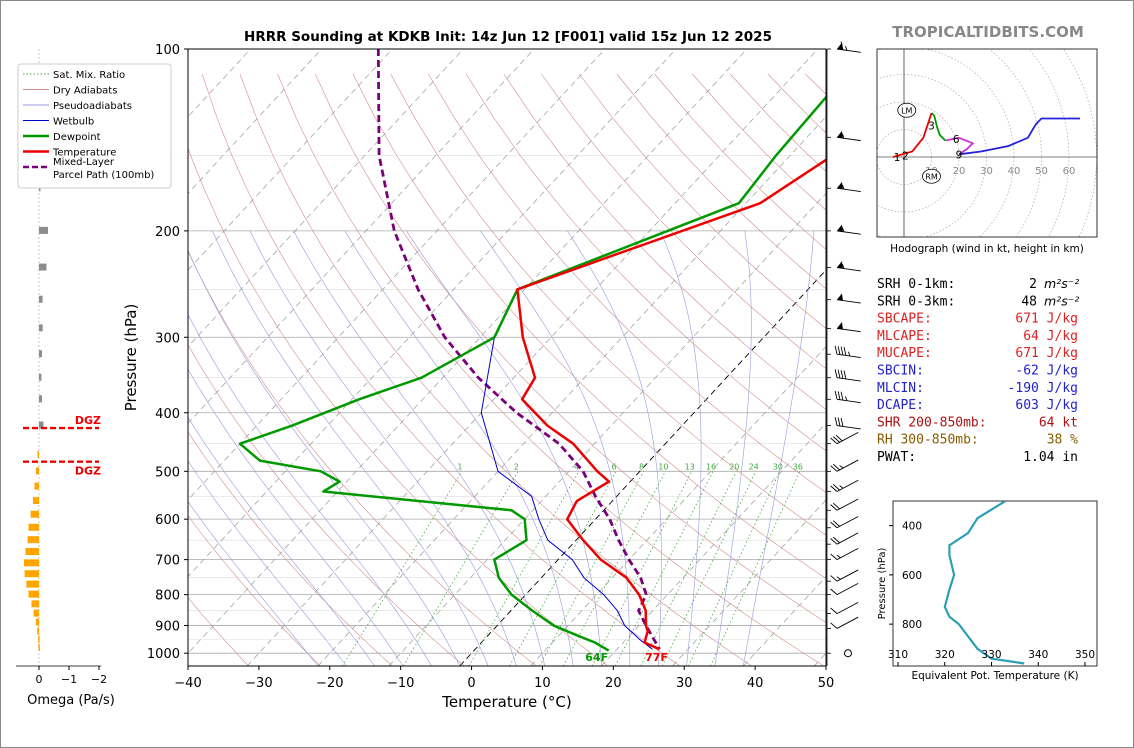 This screenshot has height=748, width=1134. Describe the element at coordinates (931, 176) in the screenshot. I see `storm-motion-label: RM` at that location.